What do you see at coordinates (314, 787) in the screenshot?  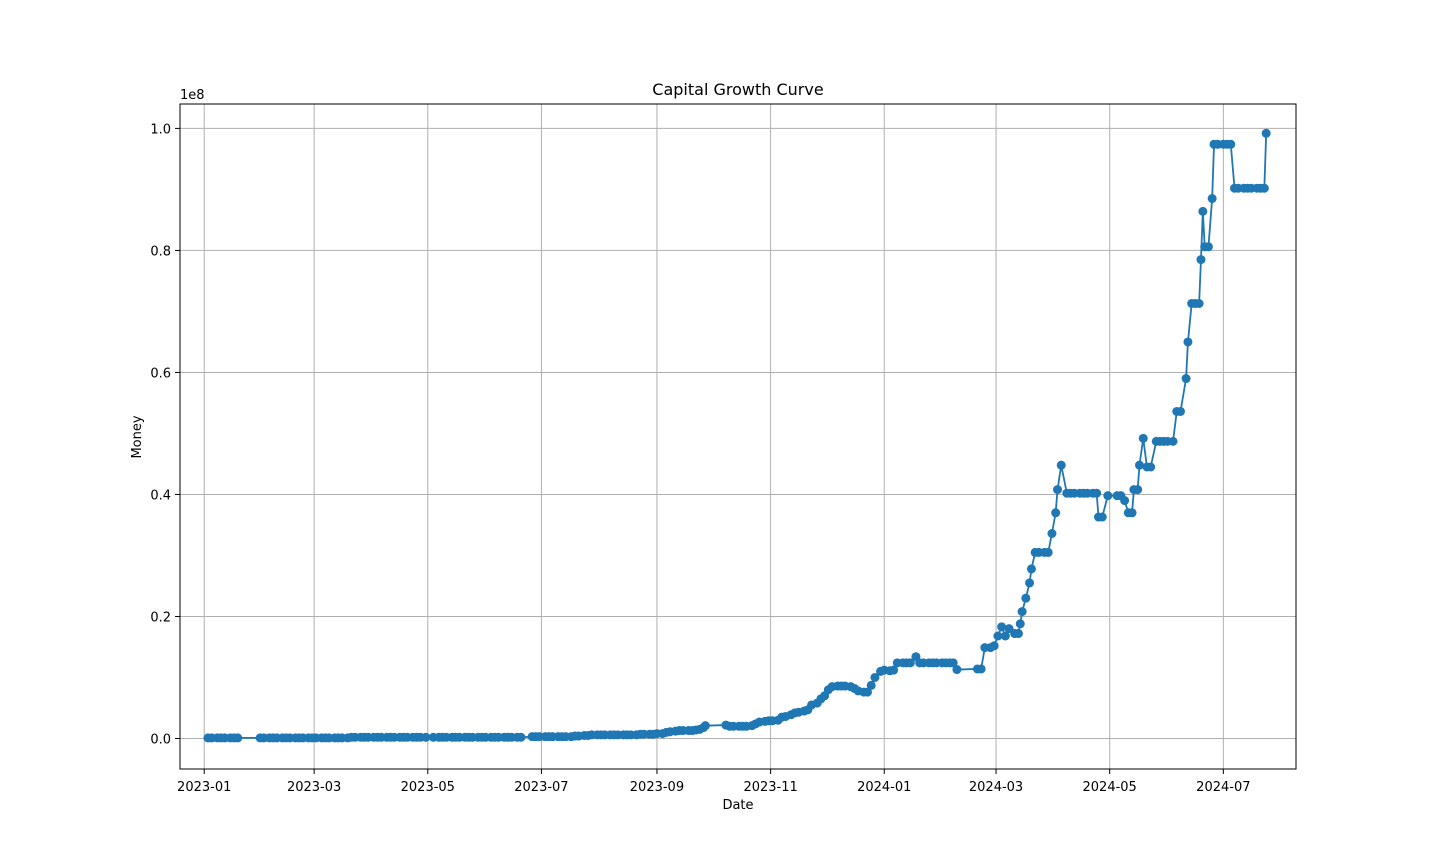 I see `x-tick-label: 2023-03` at bounding box center [314, 787].